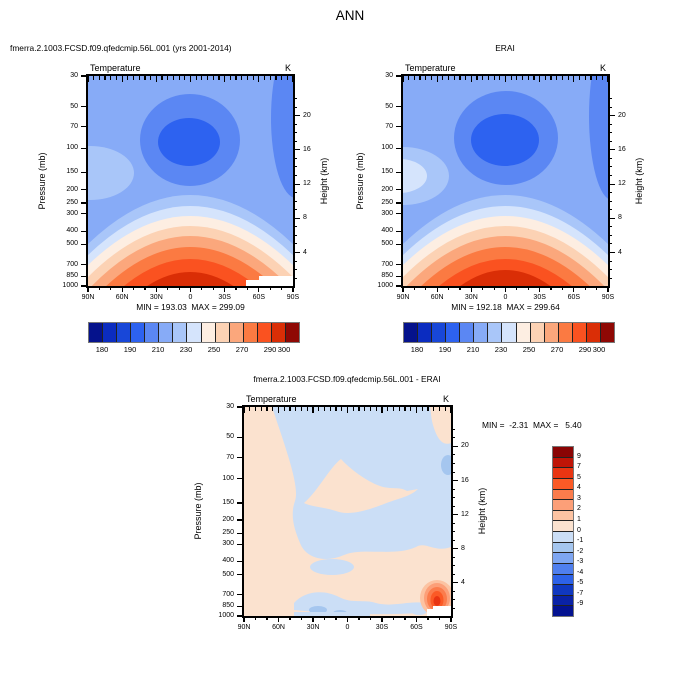  Describe the element at coordinates (465, 514) in the screenshot. I see `height-tick-label: 12` at that location.